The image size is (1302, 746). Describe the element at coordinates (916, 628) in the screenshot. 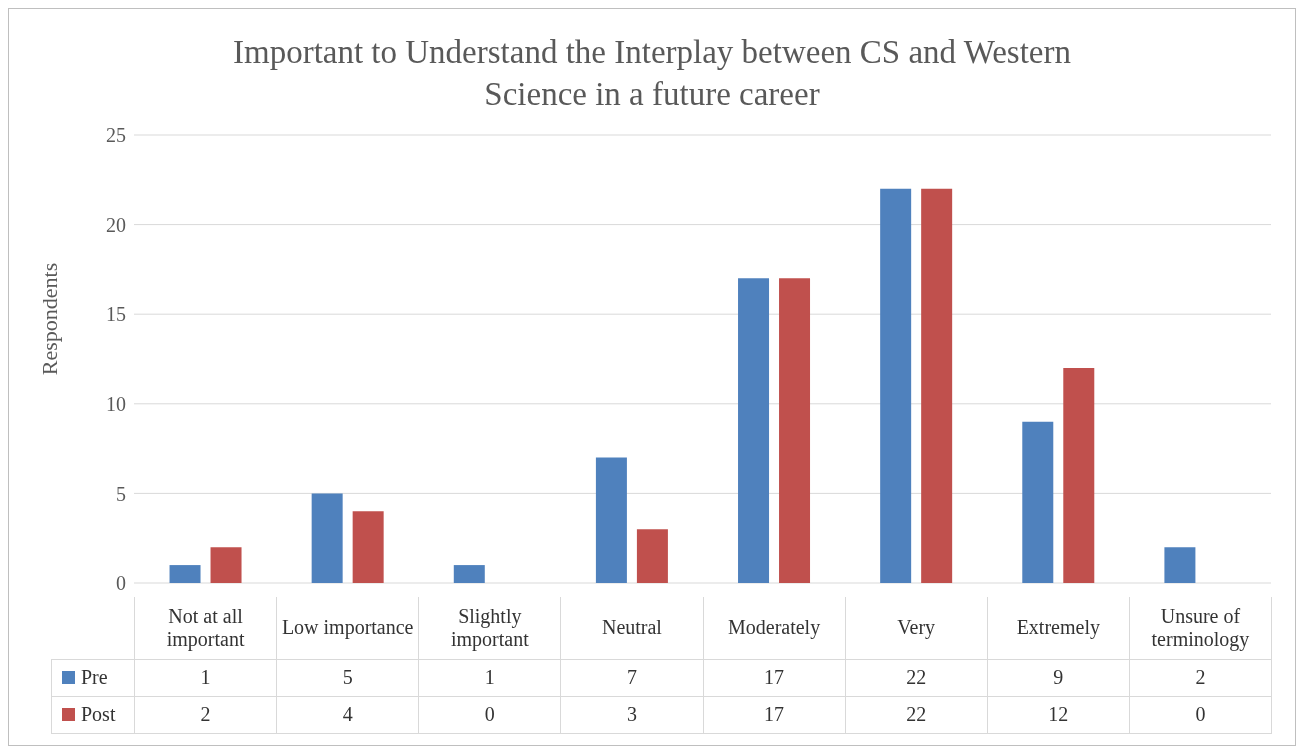

I see `x-tick-label: Very` at that location.